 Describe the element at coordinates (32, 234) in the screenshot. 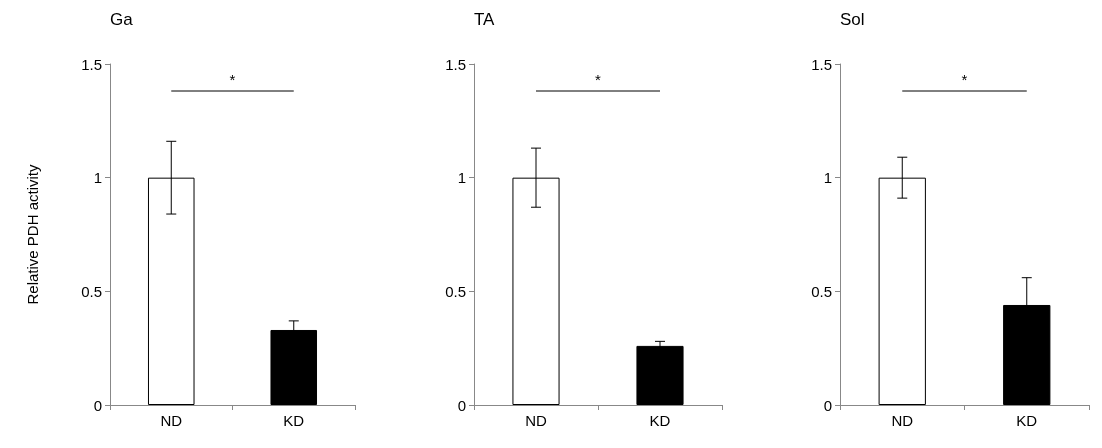

I see `y-axis-title: Relative PDH activity` at that location.